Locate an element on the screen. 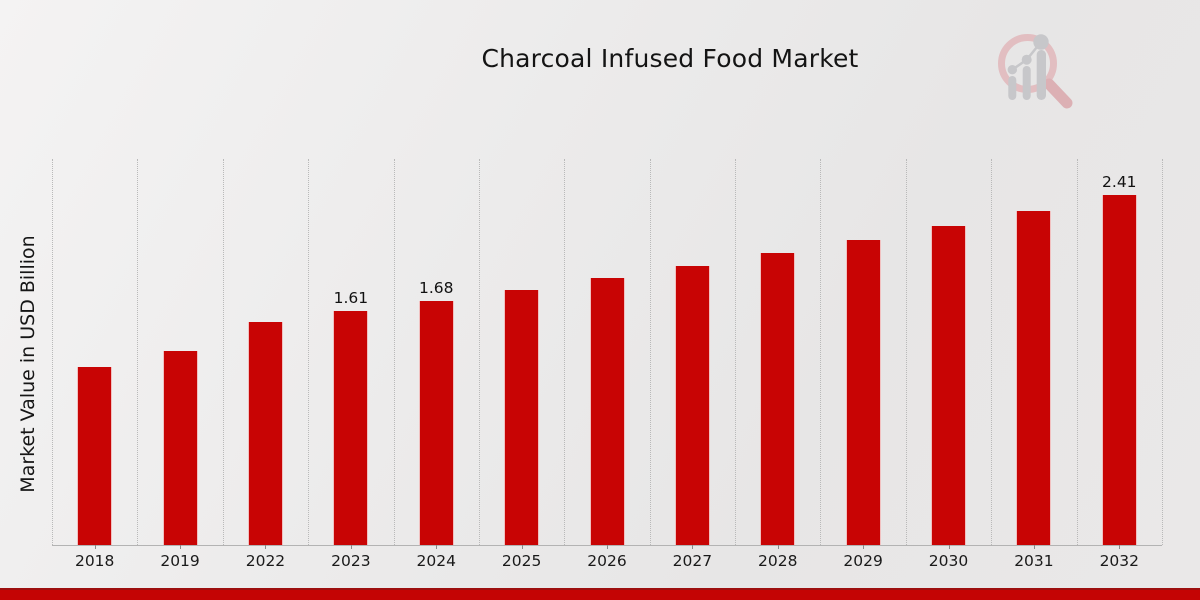 The image size is (1200, 600). x-tick-label-2027: 2027 is located at coordinates (692, 561).